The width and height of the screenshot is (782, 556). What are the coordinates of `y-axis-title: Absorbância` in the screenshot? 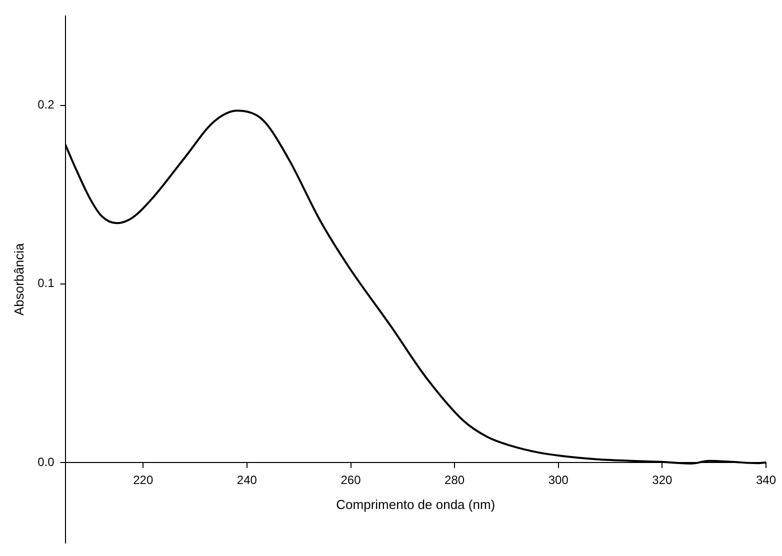 It's located at (18, 279).